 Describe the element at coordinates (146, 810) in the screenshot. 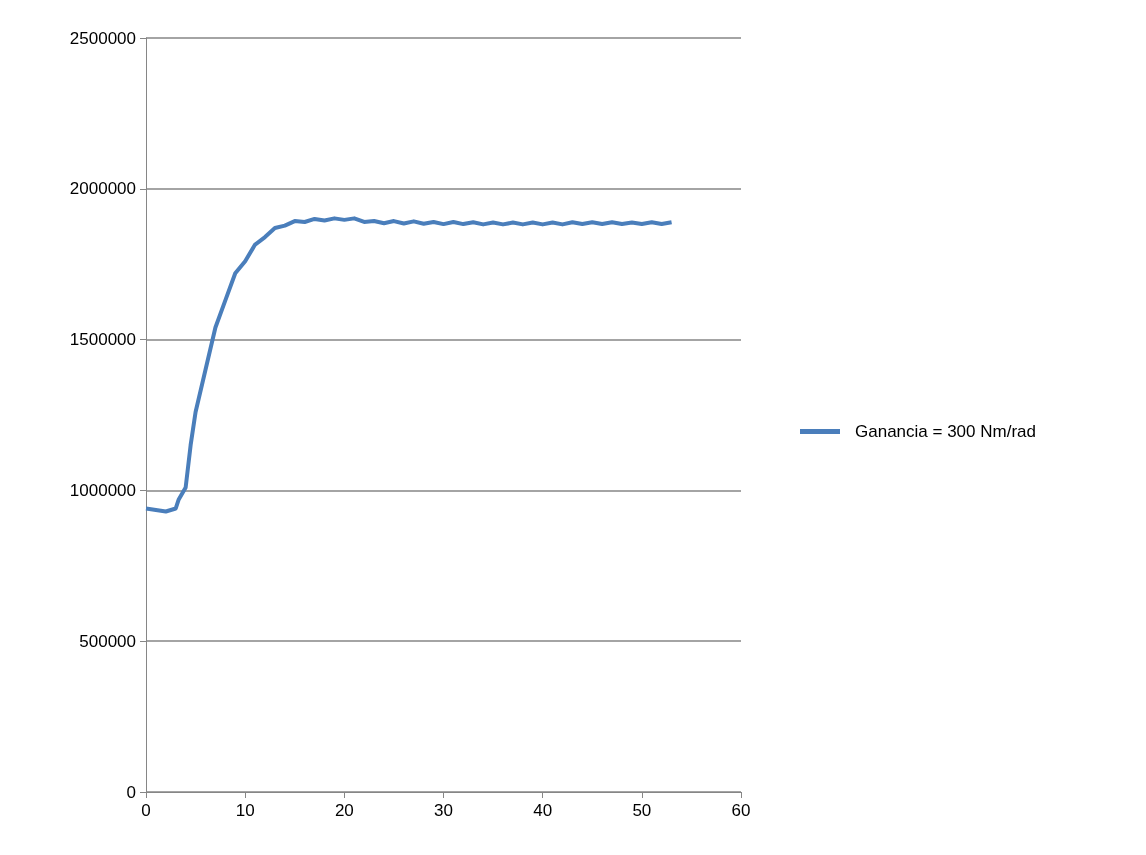

I see `x-tick-label: 0` at that location.